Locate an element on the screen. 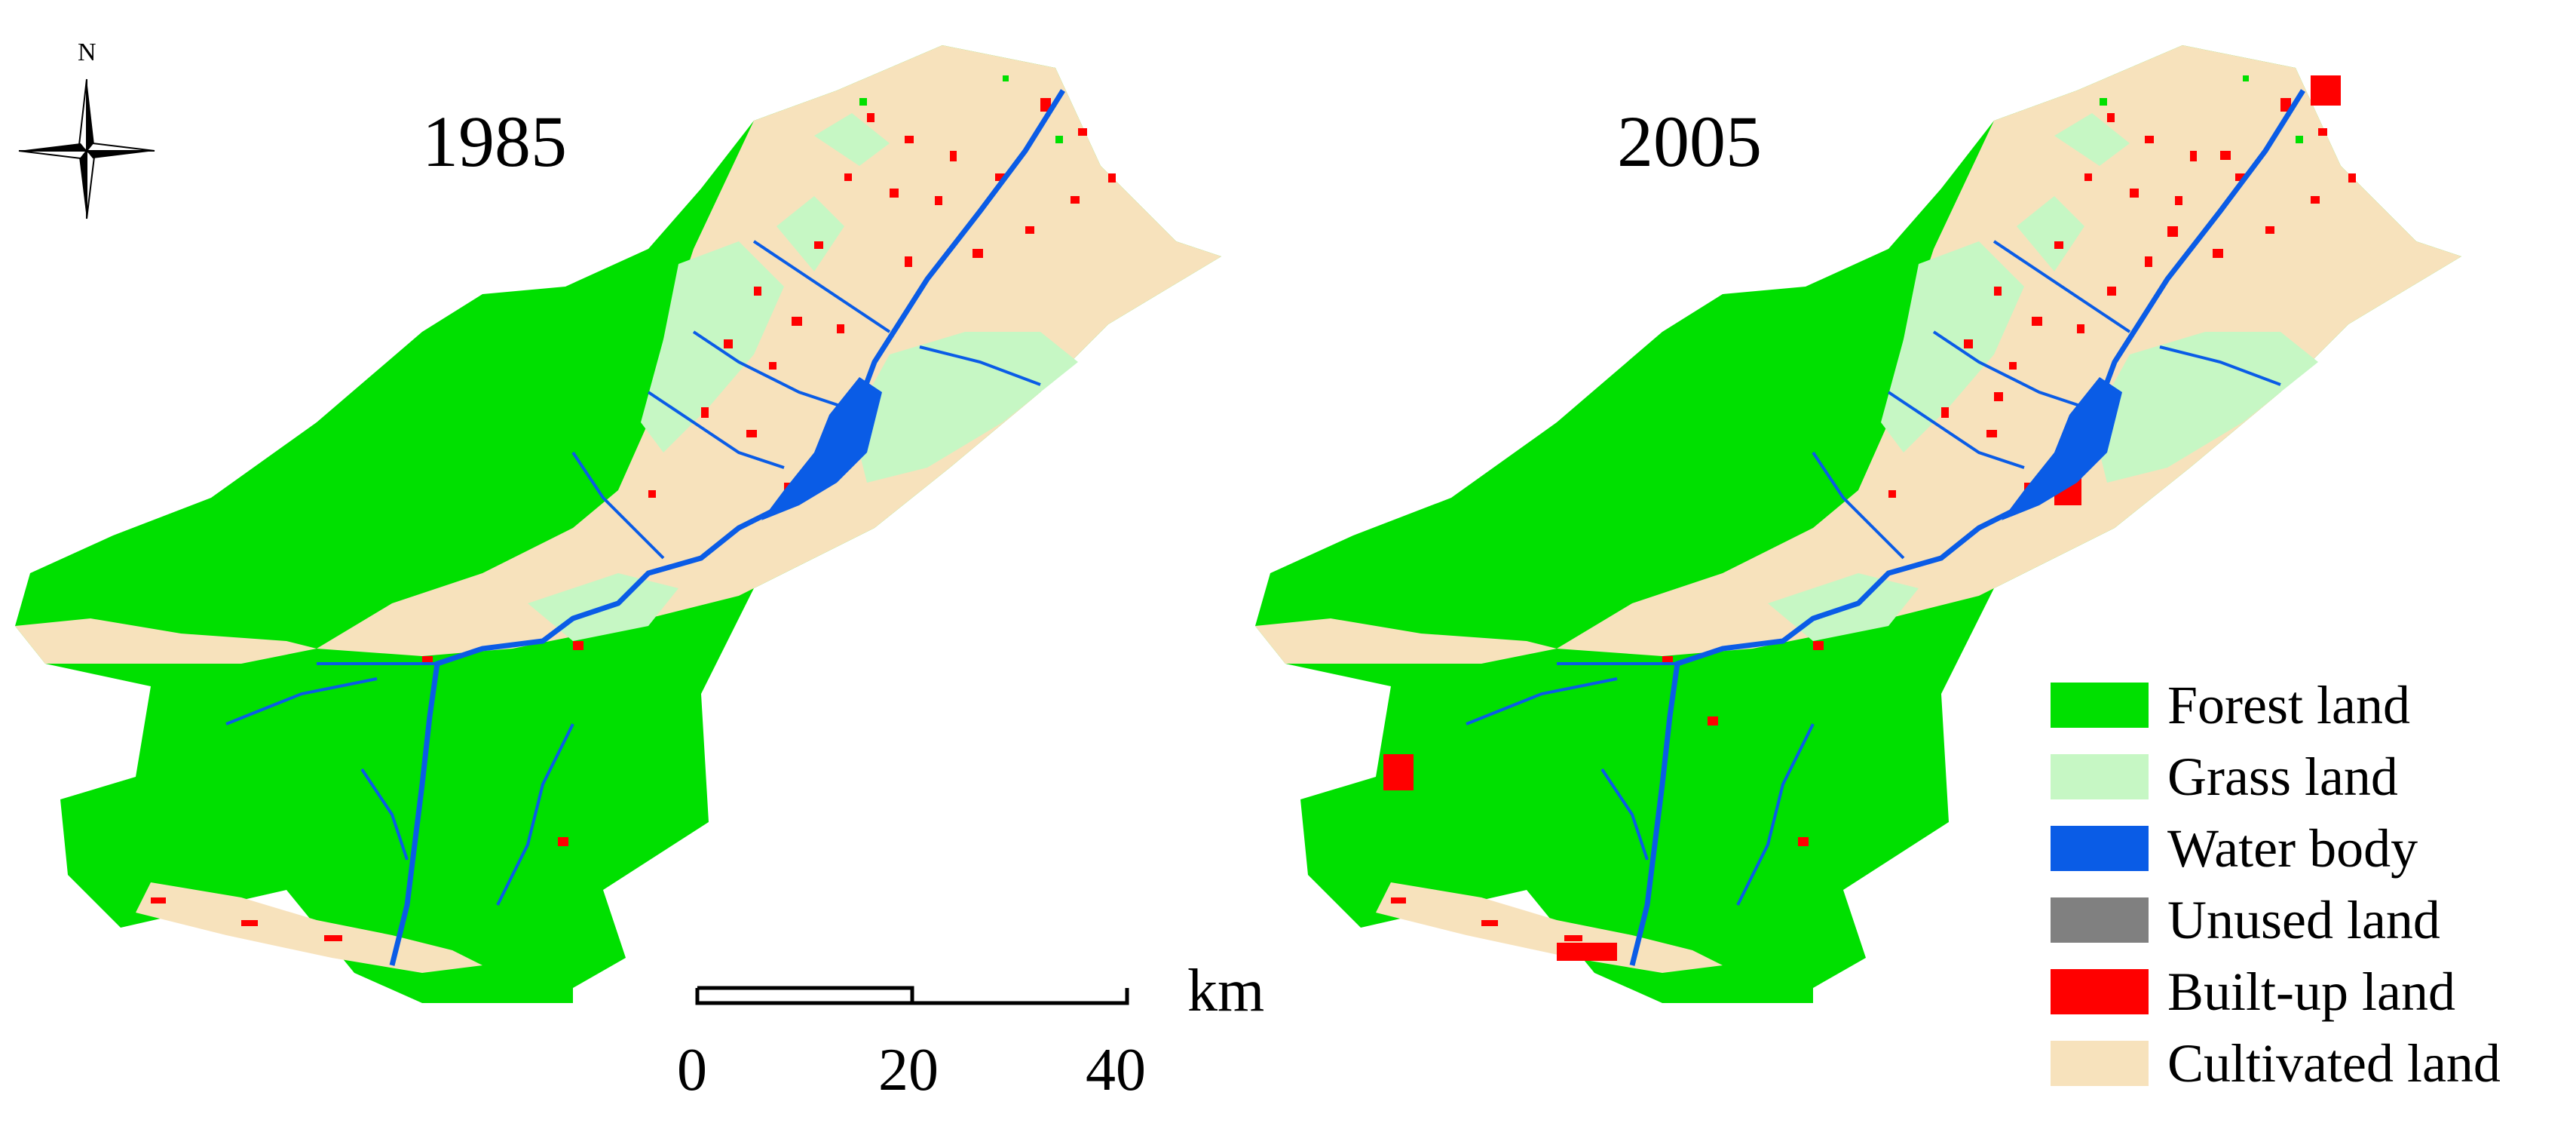 The height and width of the screenshot is (1129, 2576). scale-unit: km is located at coordinates (1225, 991).